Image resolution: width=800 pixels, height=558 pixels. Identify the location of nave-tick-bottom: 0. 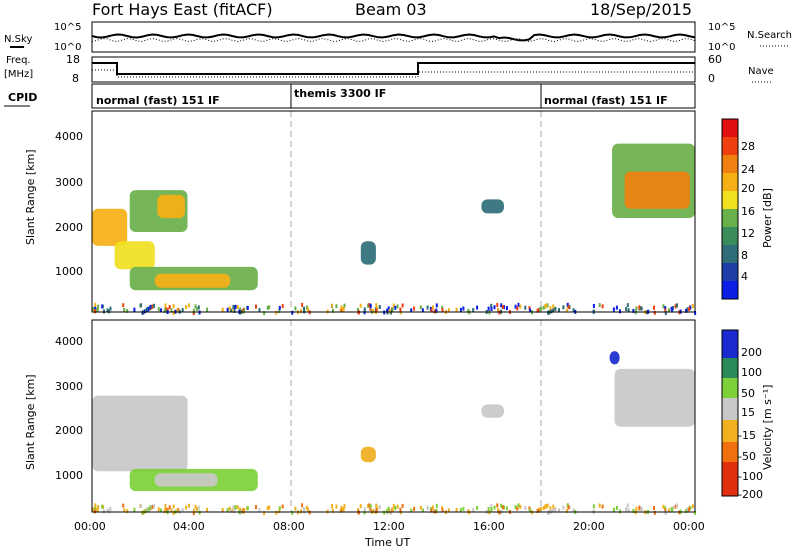
(711, 78).